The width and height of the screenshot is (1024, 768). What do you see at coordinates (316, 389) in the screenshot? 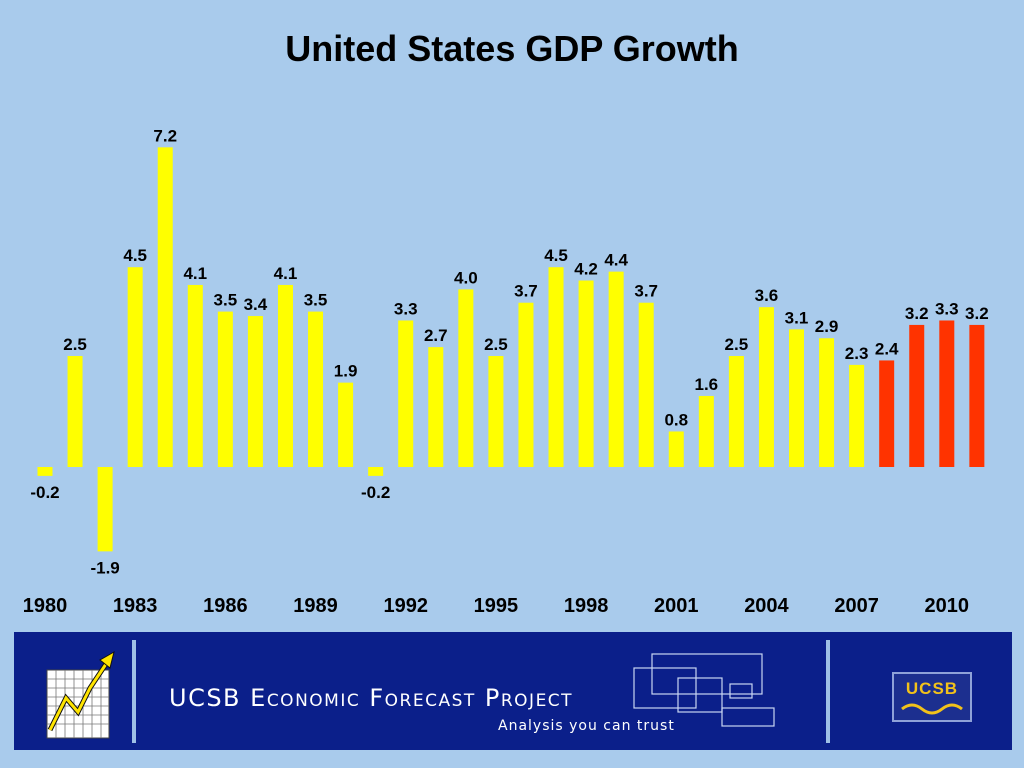
I see `bar-1989` at bounding box center [316, 389].